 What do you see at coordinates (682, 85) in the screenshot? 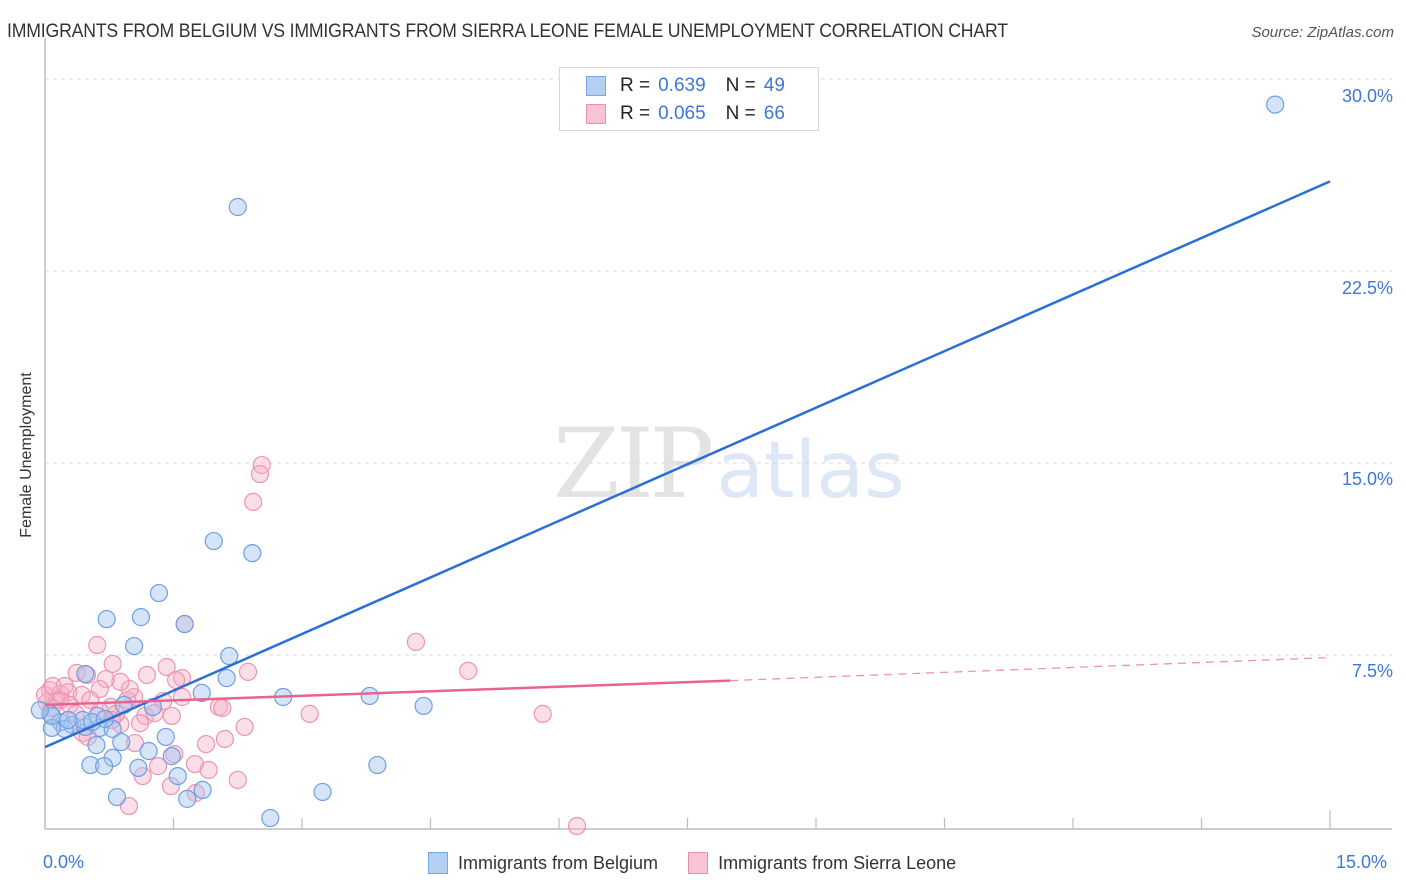
I see `belgium-r-value: 0.639` at bounding box center [682, 85].